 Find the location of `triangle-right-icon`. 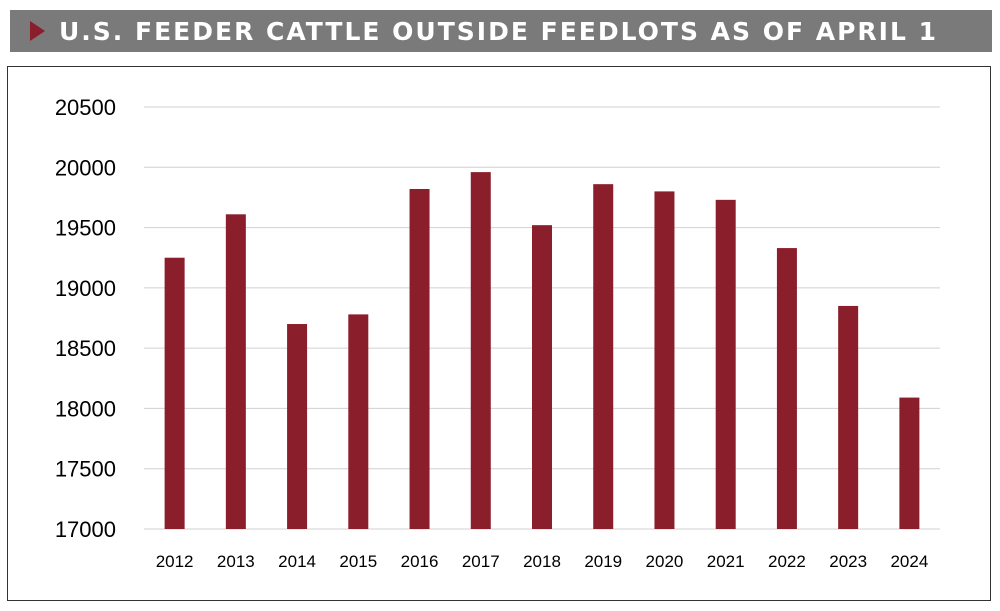

triangle-right-icon is located at coordinates (37, 31).